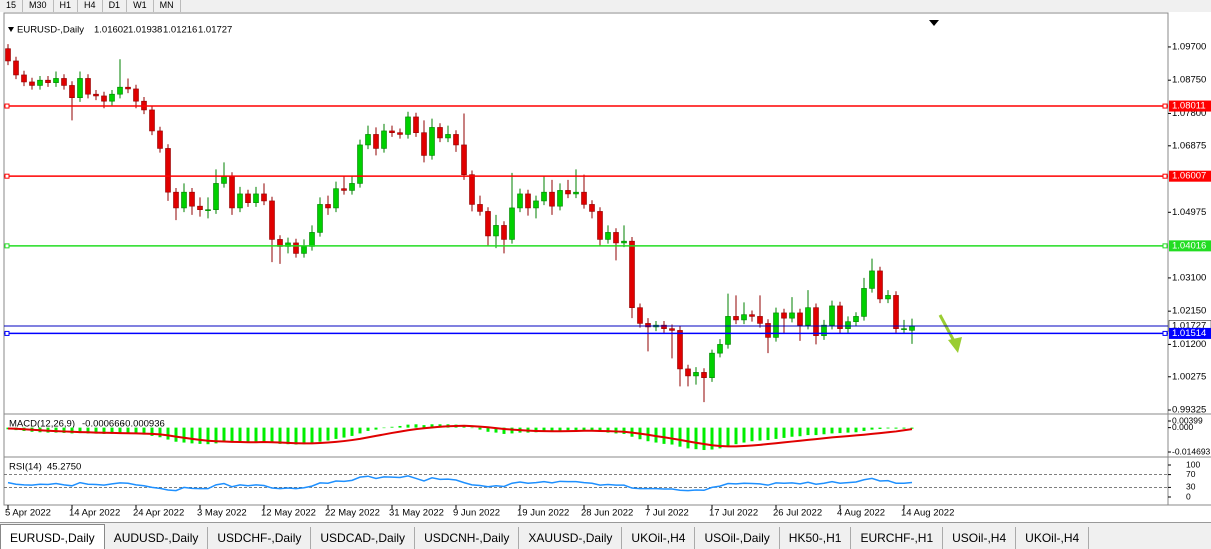  I want to click on chart-tab: EURCHF-,H1, so click(897, 538).